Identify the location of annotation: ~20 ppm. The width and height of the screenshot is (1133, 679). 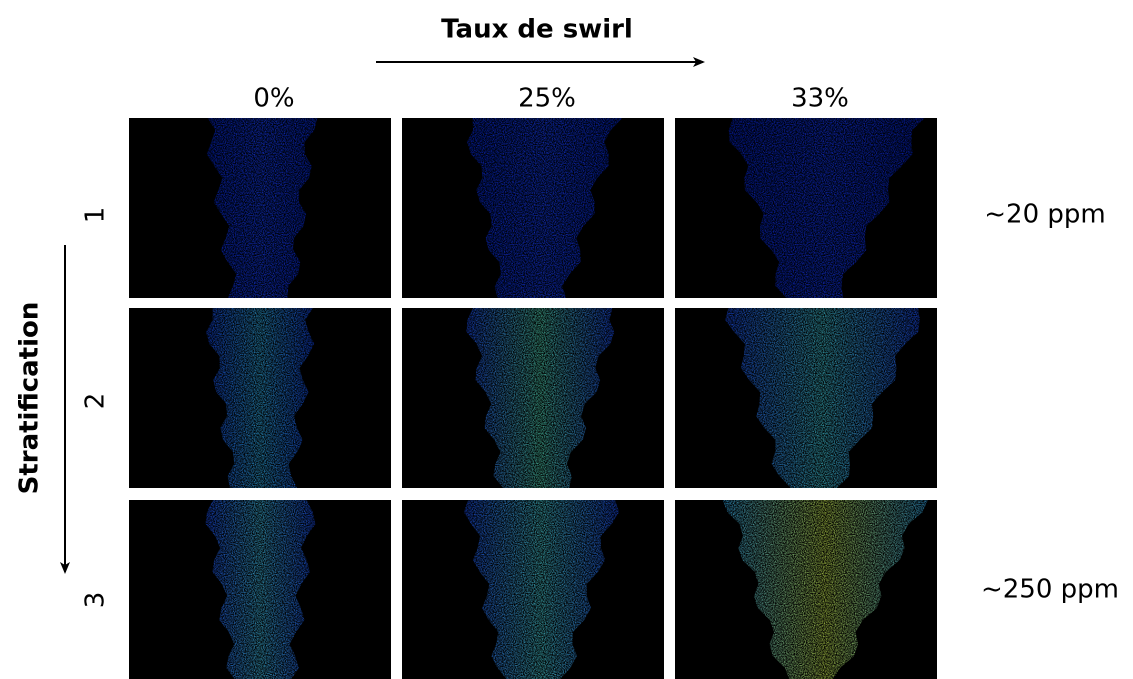
(1044, 215).